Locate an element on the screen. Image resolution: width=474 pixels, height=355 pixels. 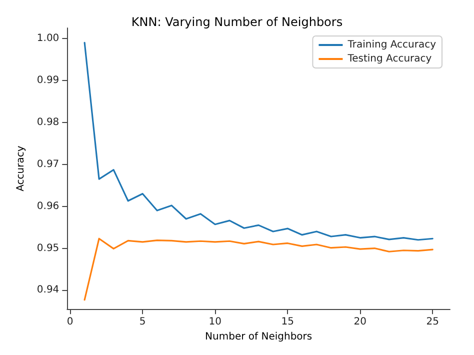
y-axis-title: Accuracy is located at coordinates (21, 169).